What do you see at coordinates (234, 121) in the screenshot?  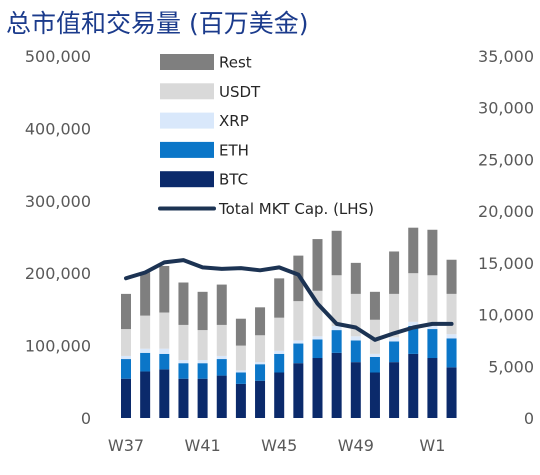 I see `legend-label-xrp: XRP` at bounding box center [234, 121].